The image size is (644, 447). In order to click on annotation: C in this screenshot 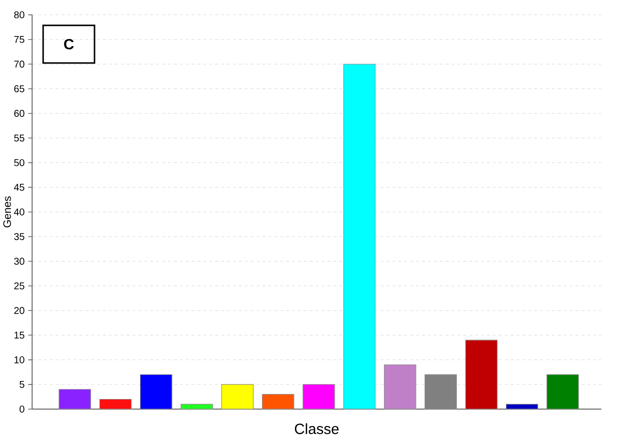, I will do `click(69, 44)`.